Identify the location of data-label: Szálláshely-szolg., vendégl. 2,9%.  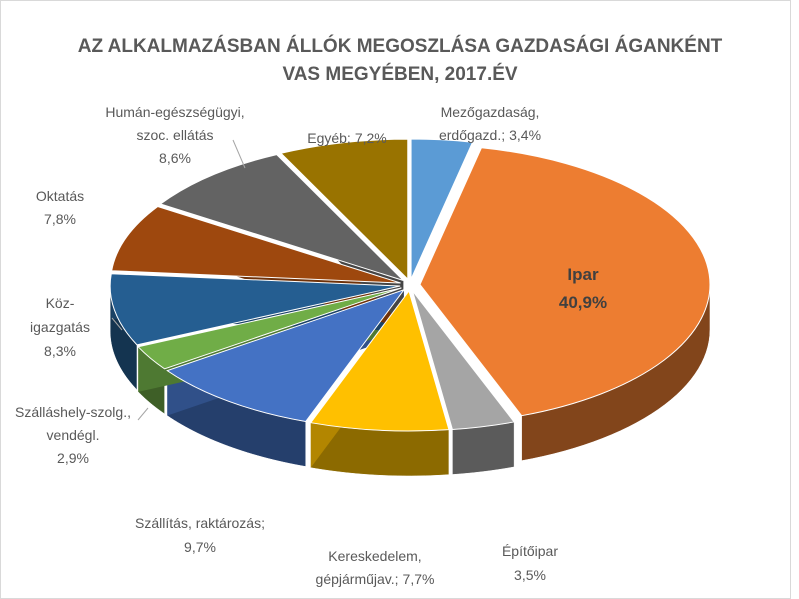
(73, 435).